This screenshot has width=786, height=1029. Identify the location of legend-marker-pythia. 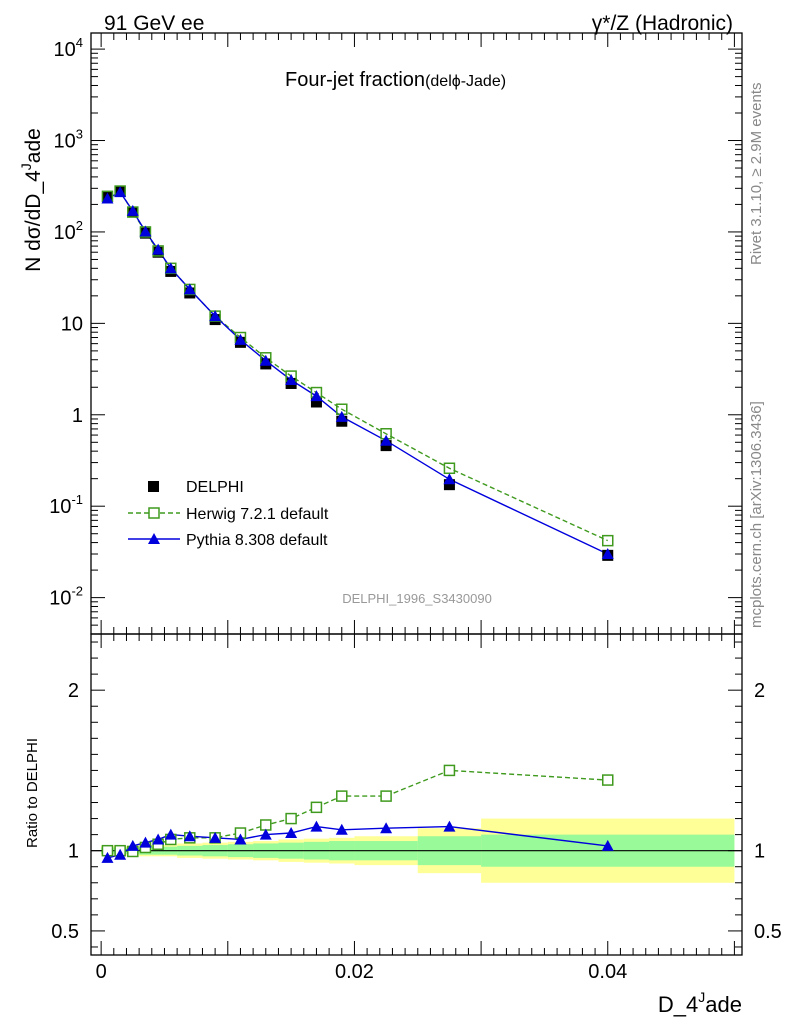
(154, 538).